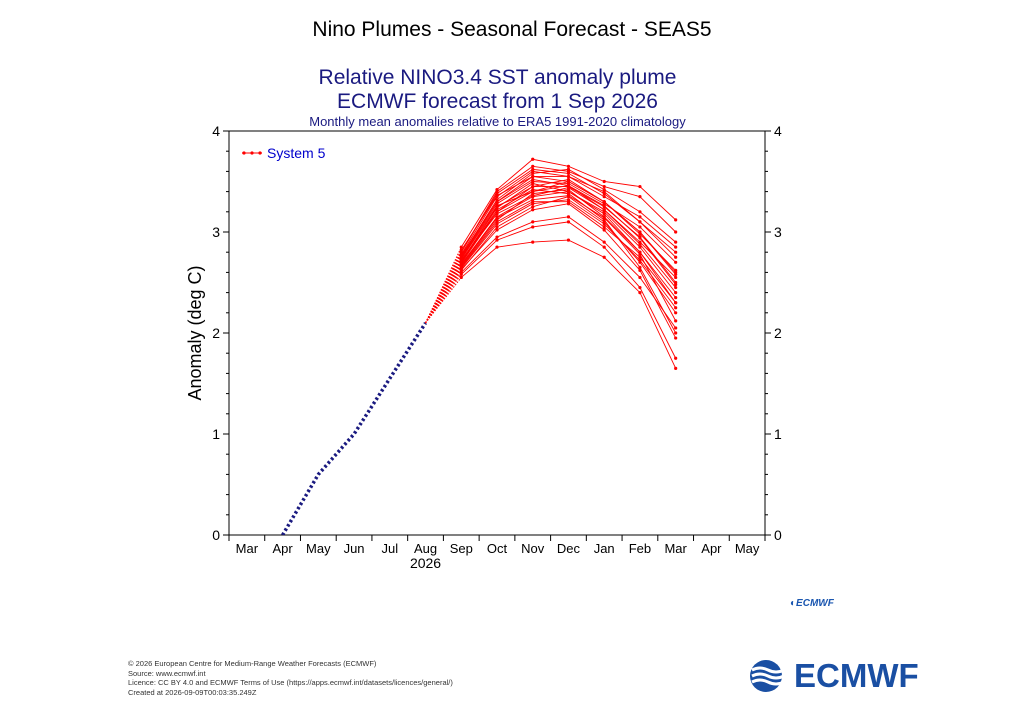 The height and width of the screenshot is (720, 1024). What do you see at coordinates (296, 153) in the screenshot?
I see `legend-label: System 5` at bounding box center [296, 153].